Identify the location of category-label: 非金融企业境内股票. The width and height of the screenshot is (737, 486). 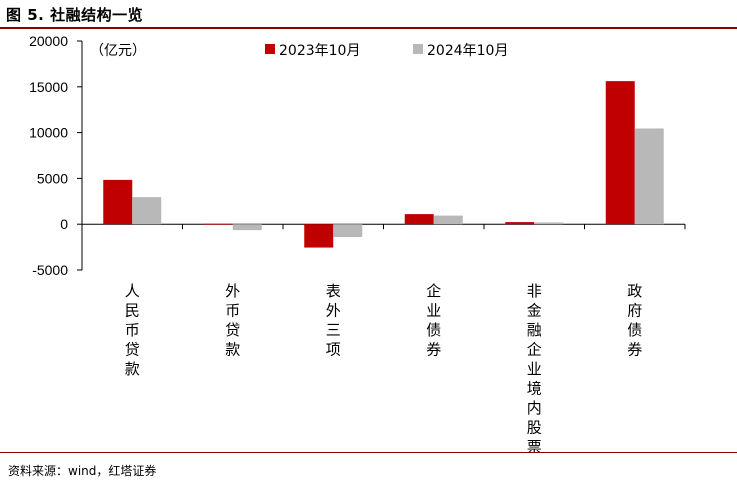
(534, 367).